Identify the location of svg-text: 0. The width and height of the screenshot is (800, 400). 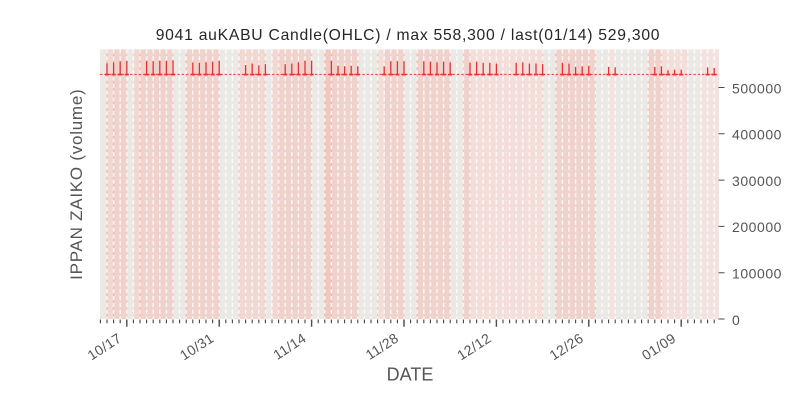
(736, 320).